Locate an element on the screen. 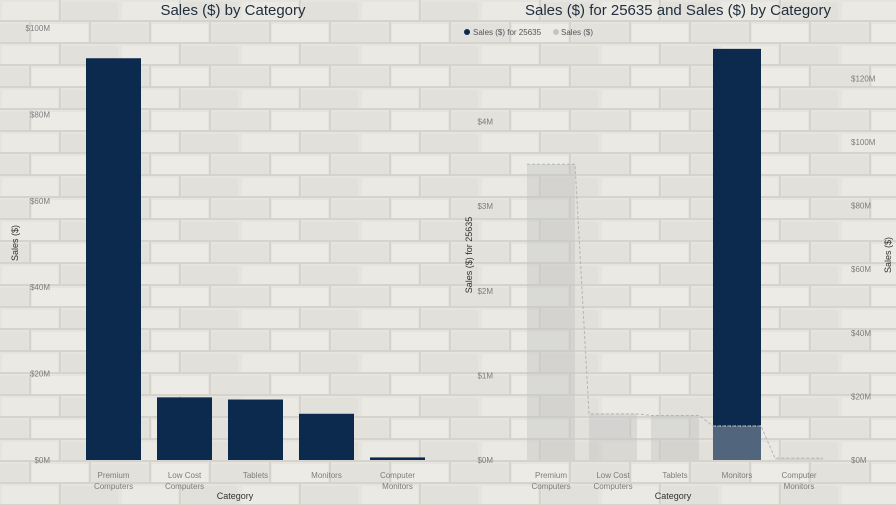 This screenshot has height=505, width=896. chart1-y-axis: $0M $20M $40M $60M $80M $100M is located at coordinates (38, 244).